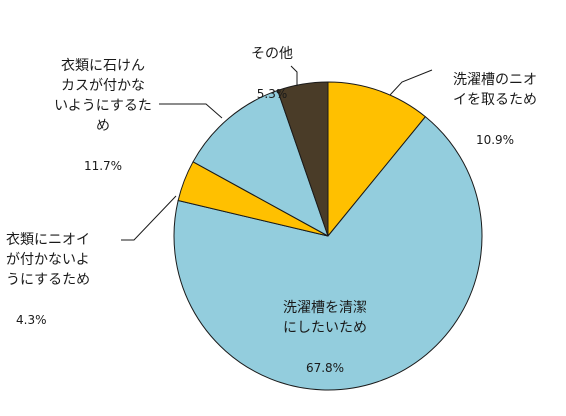 The height and width of the screenshot is (416, 566). What do you see at coordinates (103, 166) in the screenshot?
I see `slice-value-soap-scum: 11.7%` at bounding box center [103, 166].